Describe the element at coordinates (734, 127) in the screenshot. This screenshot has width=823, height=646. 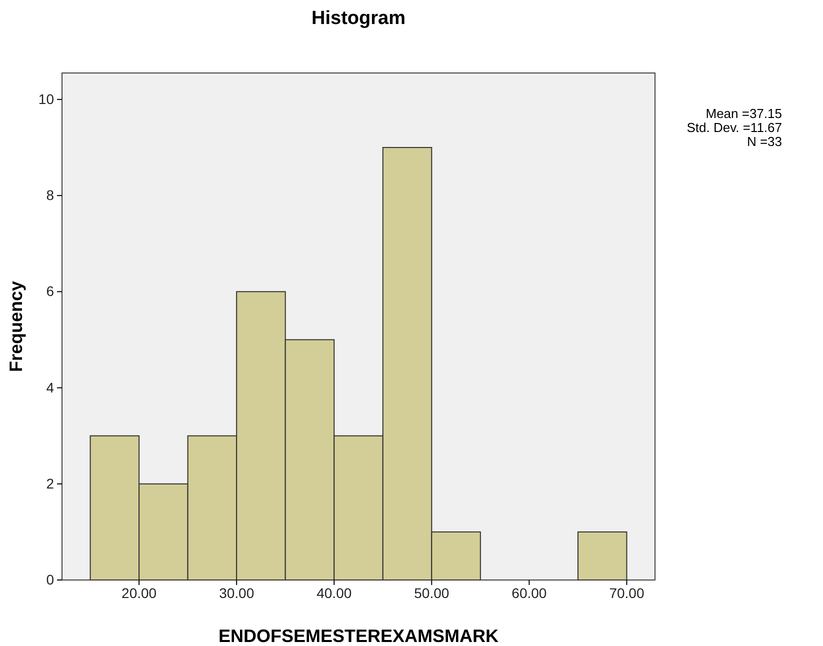
I see `text: Std. Dev. =11.67` at that location.